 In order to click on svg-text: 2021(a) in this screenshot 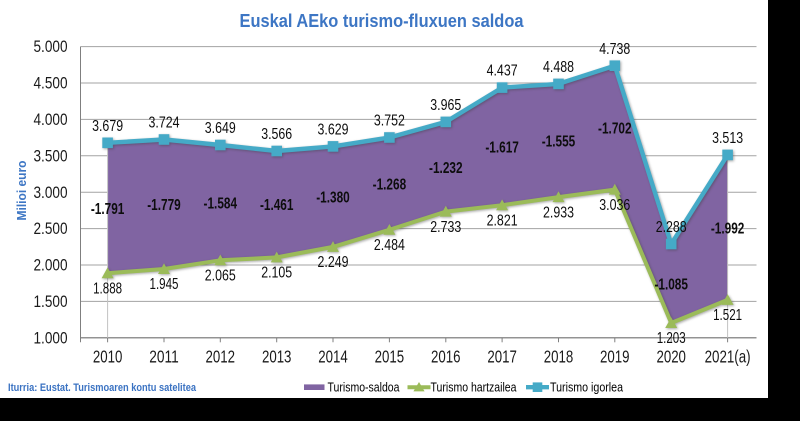, I will do `click(728, 357)`.